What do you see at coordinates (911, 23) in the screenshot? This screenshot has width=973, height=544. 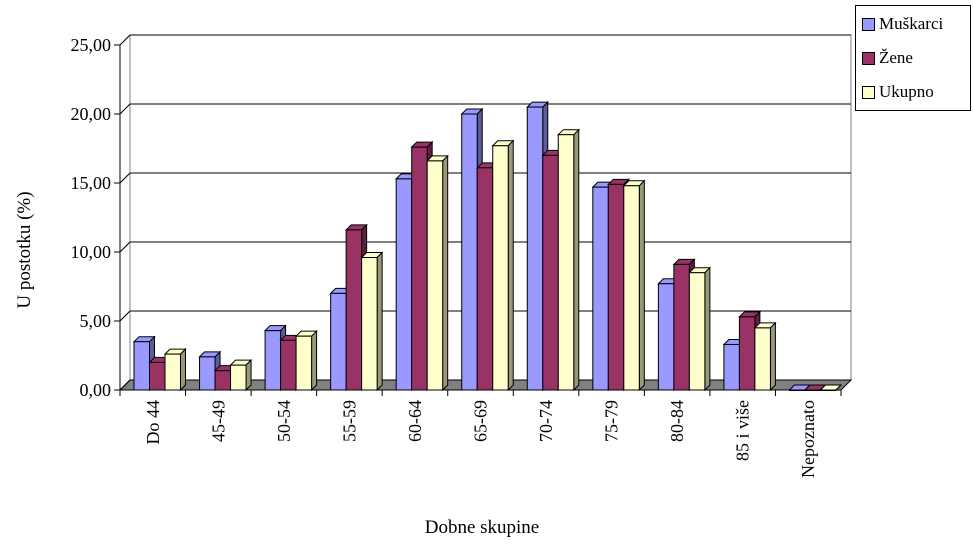 I see `legend-label: Muškarci` at bounding box center [911, 23].